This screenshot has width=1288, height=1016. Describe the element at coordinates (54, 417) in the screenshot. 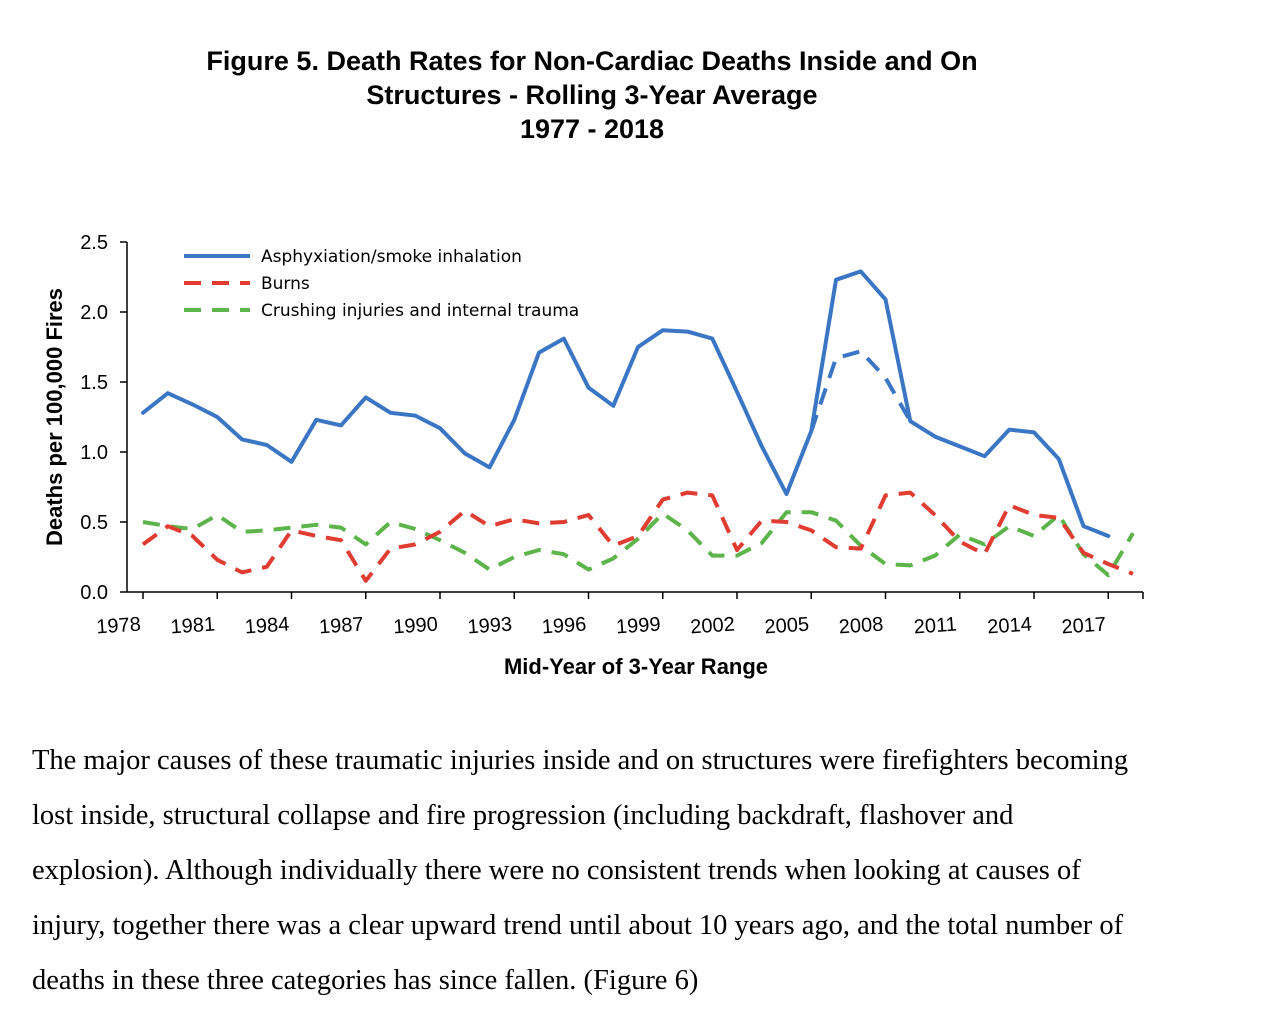

I see `y-axis-title: Deaths per 100,000 Fires` at that location.